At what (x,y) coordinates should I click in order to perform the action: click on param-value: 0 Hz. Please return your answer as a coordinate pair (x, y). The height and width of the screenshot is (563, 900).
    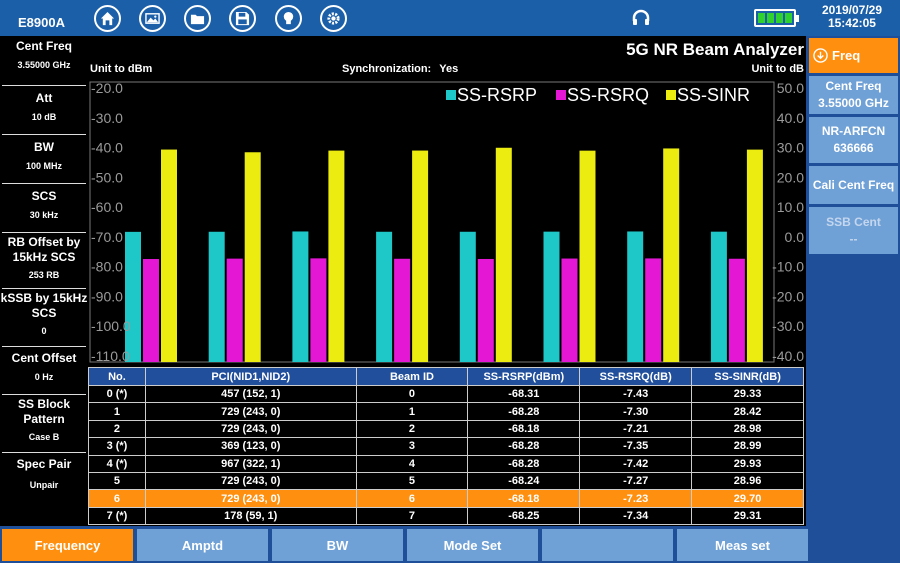
    Looking at the image, I should click on (44, 377).